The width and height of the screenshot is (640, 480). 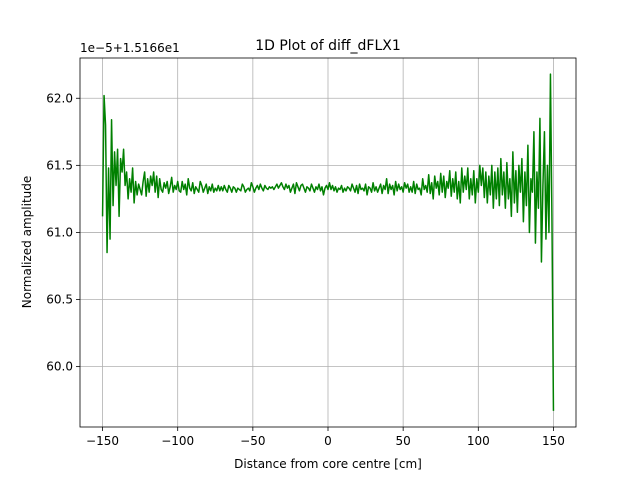 I want to click on y-axis-label: Normalized amplitude, so click(x=27, y=242).